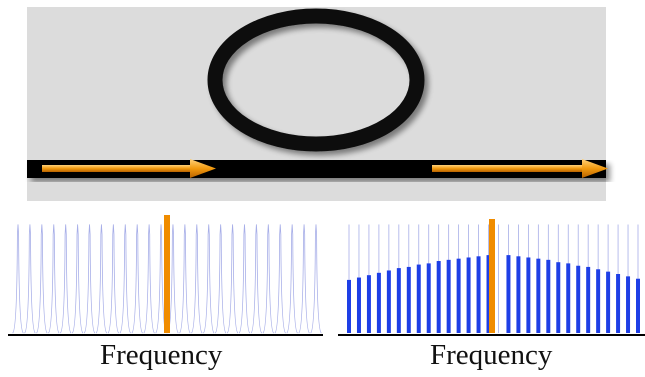 The width and height of the screenshot is (645, 377). I want to click on bus-waveguide, so click(316, 169).